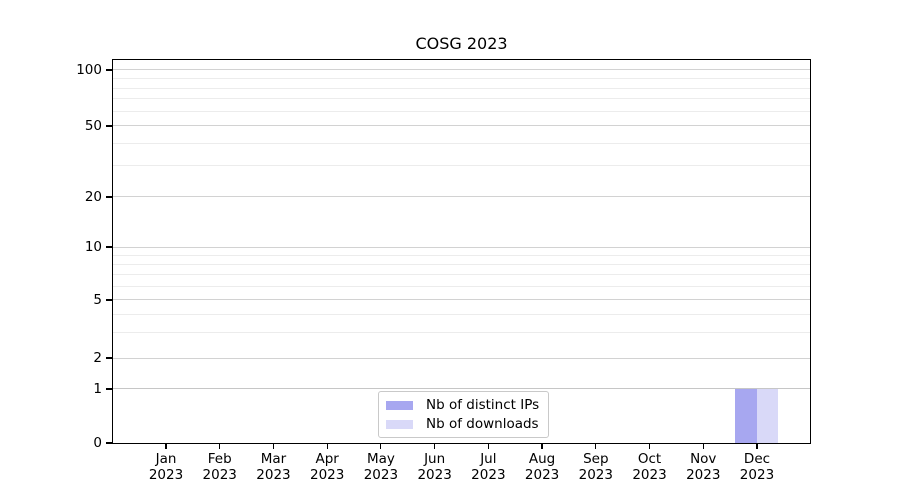 Image resolution: width=900 pixels, height=500 pixels. What do you see at coordinates (649, 459) in the screenshot?
I see `x-tick-month: Oct` at bounding box center [649, 459].